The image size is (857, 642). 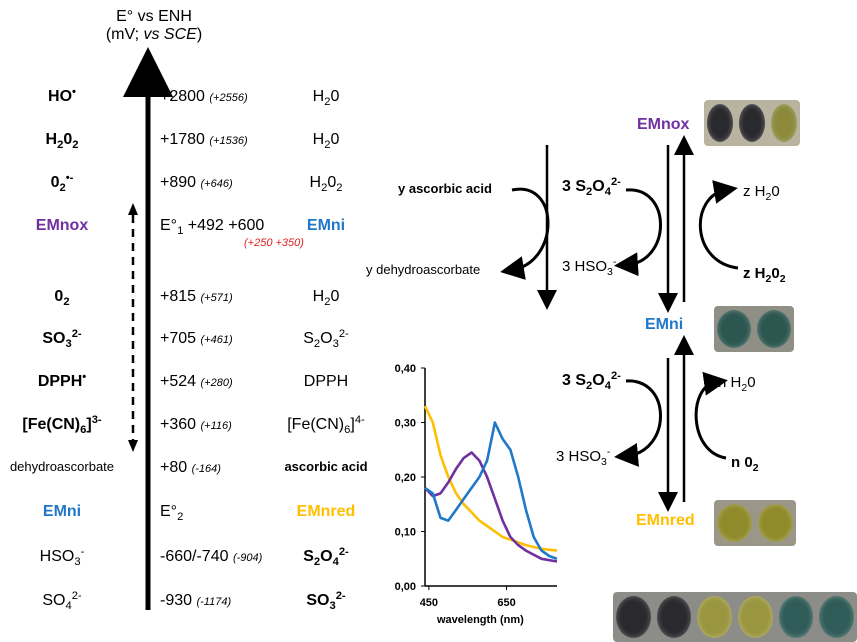 I want to click on peroxide-curve, so click(x=718, y=225).